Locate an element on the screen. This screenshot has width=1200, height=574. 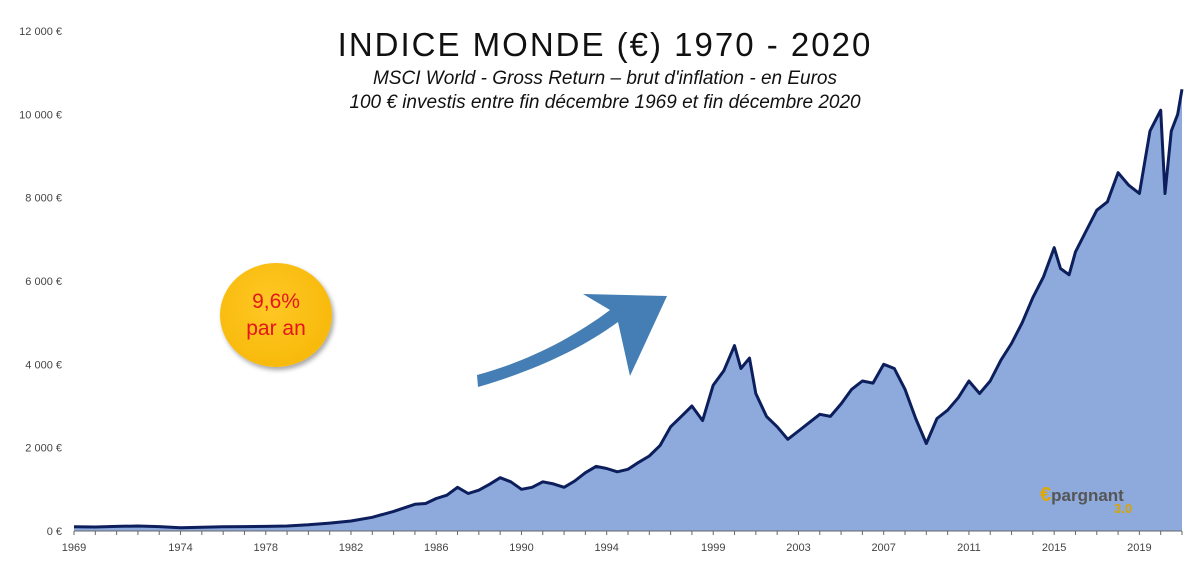
x-tick-label: 1969 is located at coordinates (74, 548).